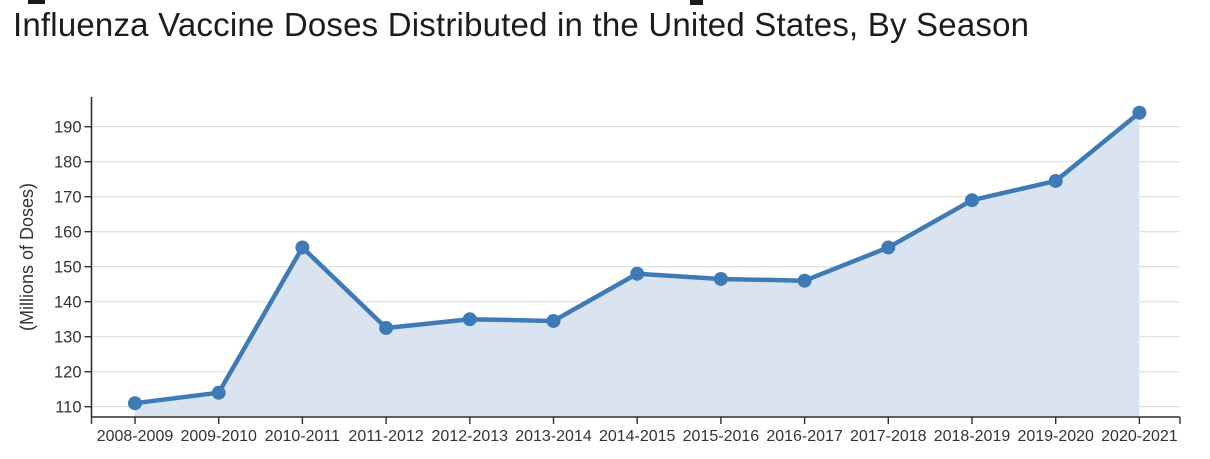 Image resolution: width=1210 pixels, height=459 pixels. What do you see at coordinates (1055, 436) in the screenshot?
I see `x-tick-label: 2019-2020` at bounding box center [1055, 436].